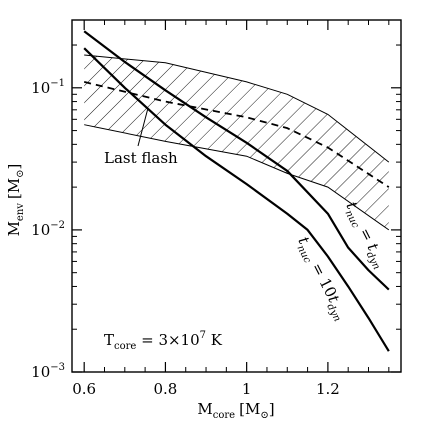 The width and height of the screenshot is (423, 428). Describe the element at coordinates (165, 389) in the screenshot. I see `x-tick-label: 0.8` at that location.